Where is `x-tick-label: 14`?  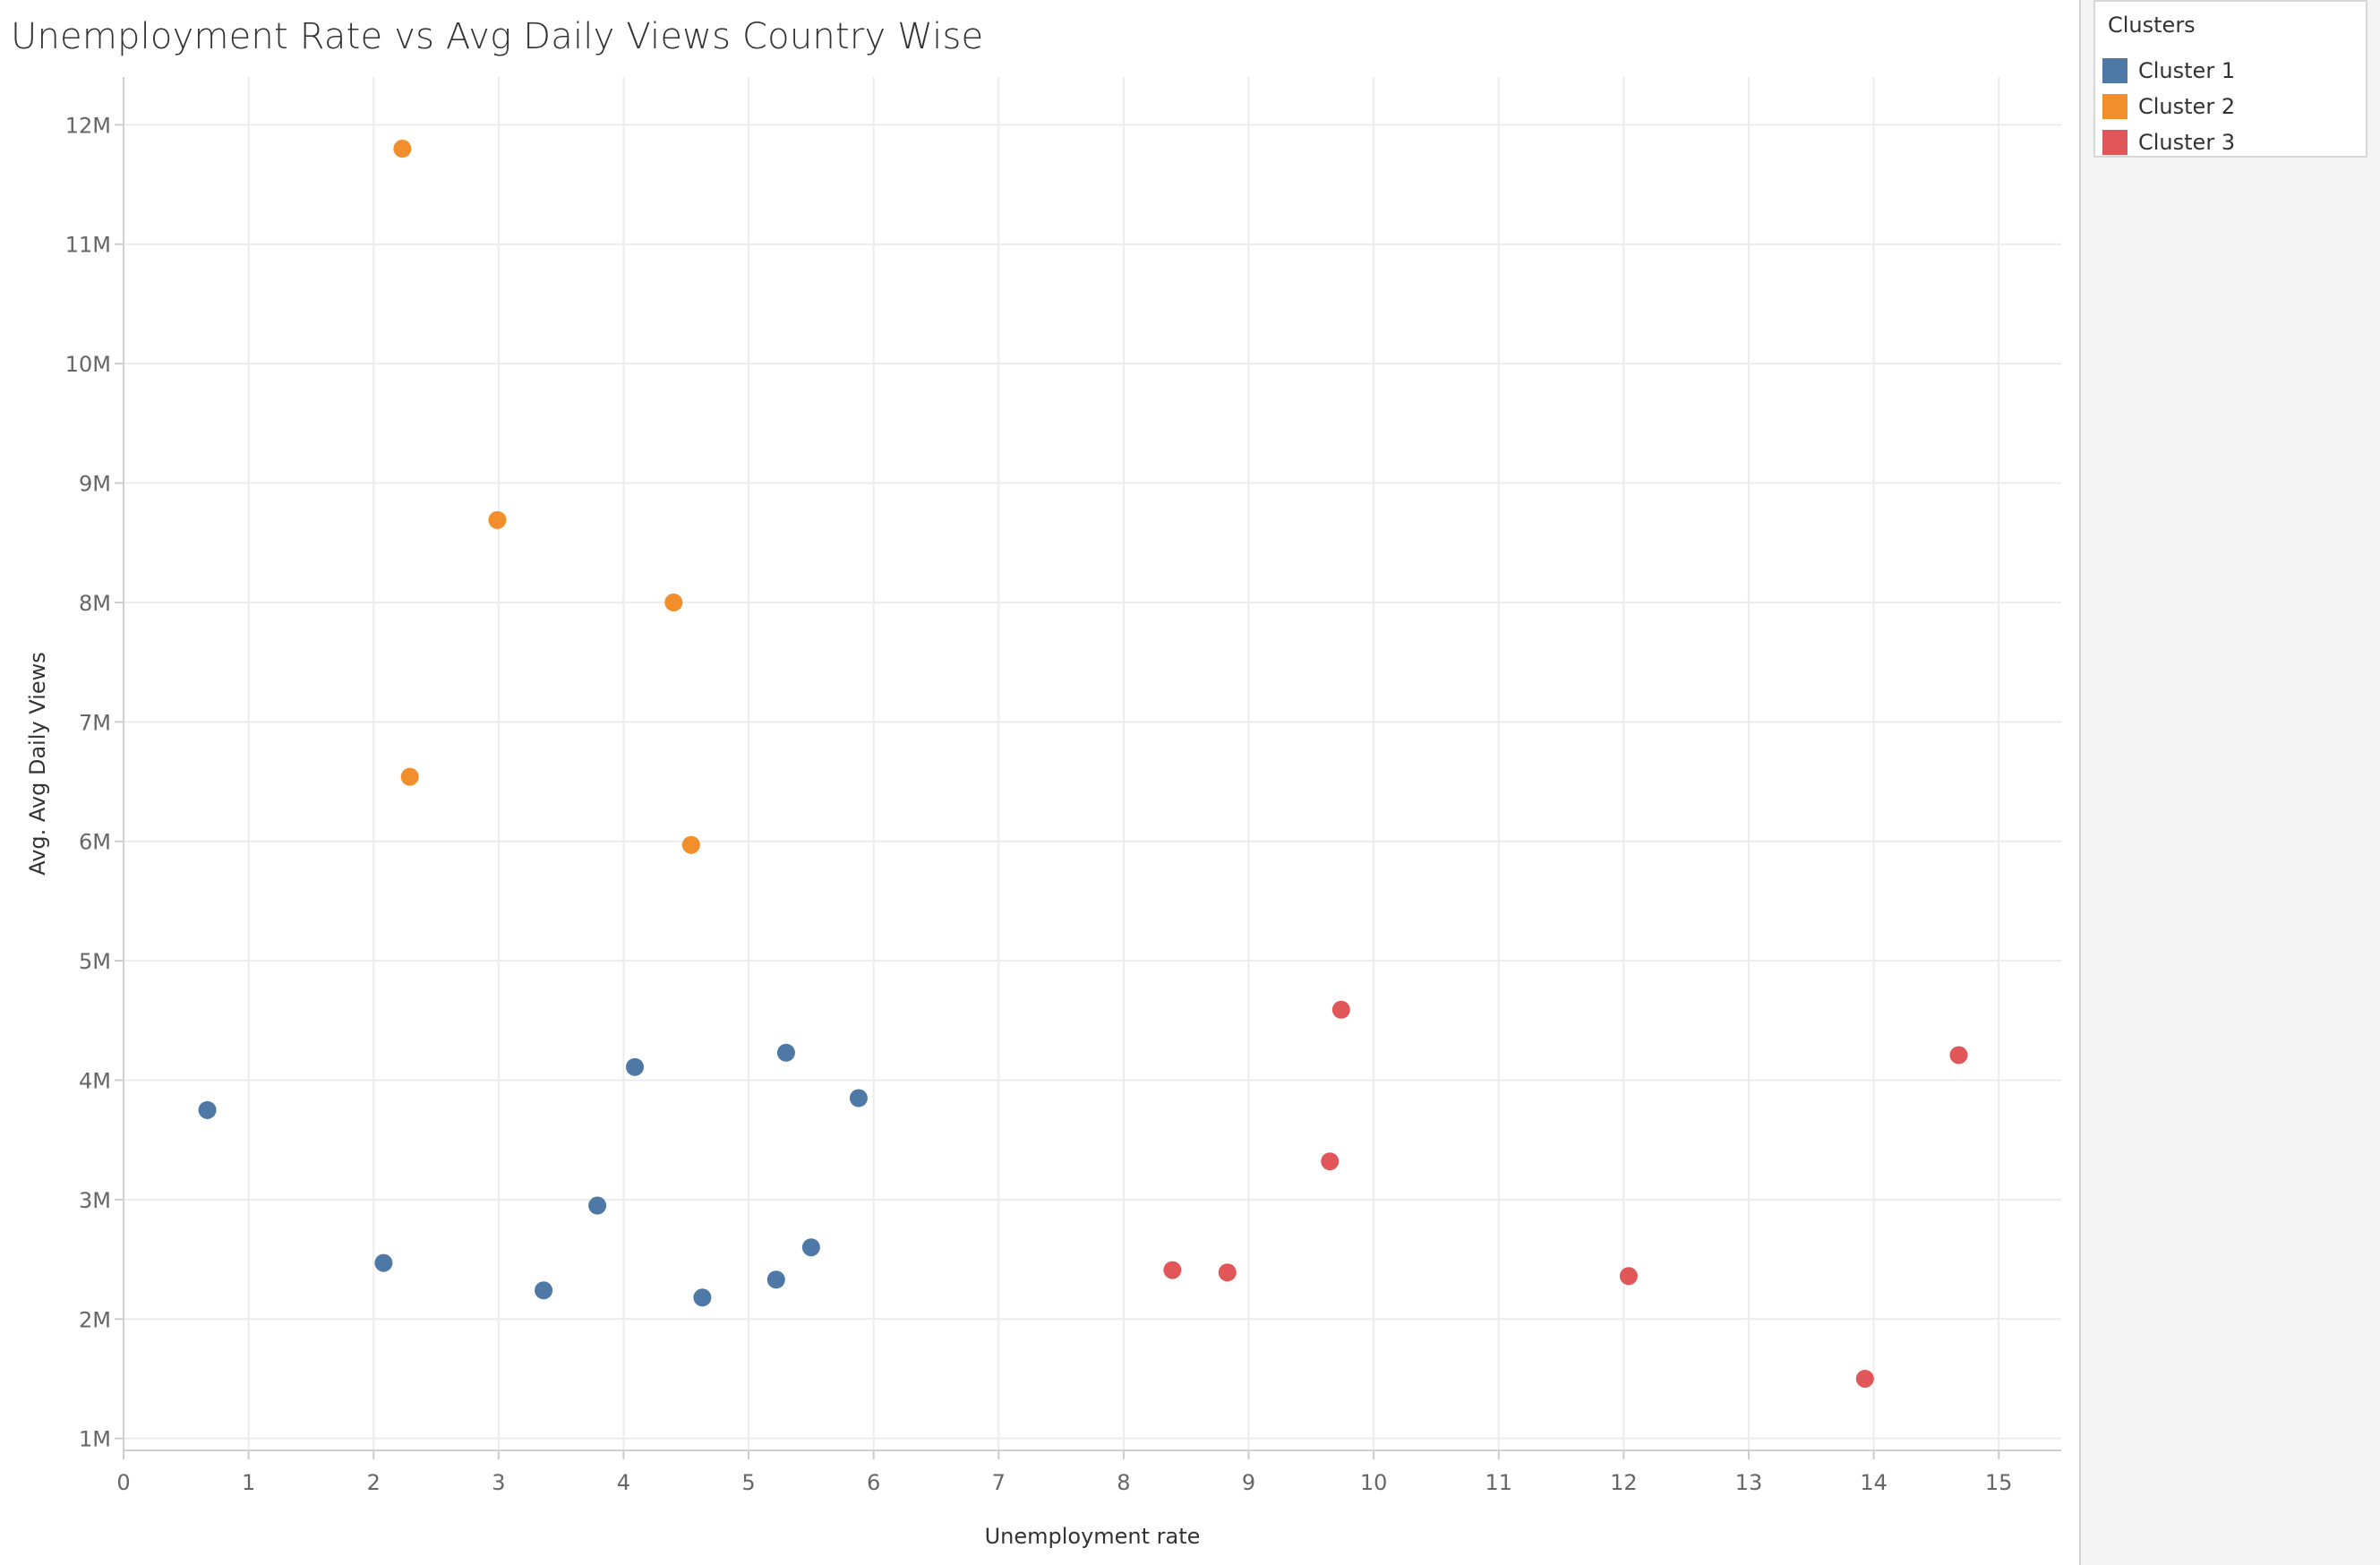
x-tick-label: 14 is located at coordinates (1874, 1483).